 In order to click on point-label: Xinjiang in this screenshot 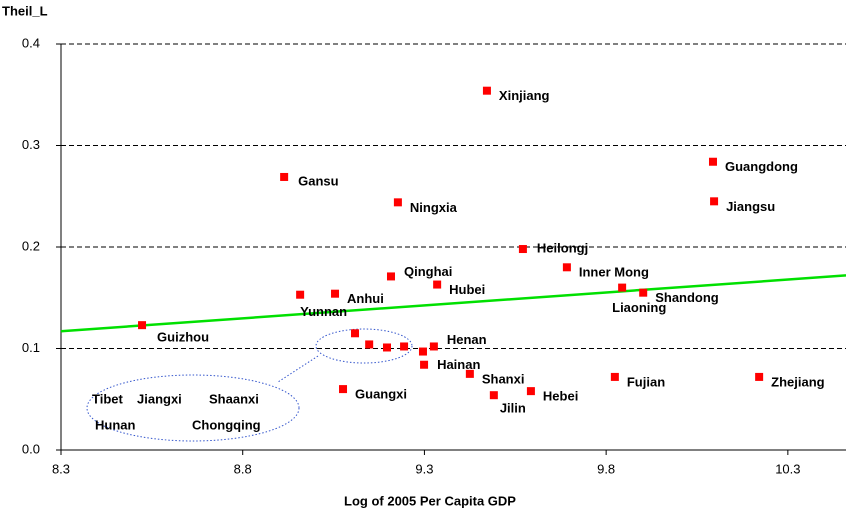, I will do `click(524, 95)`.